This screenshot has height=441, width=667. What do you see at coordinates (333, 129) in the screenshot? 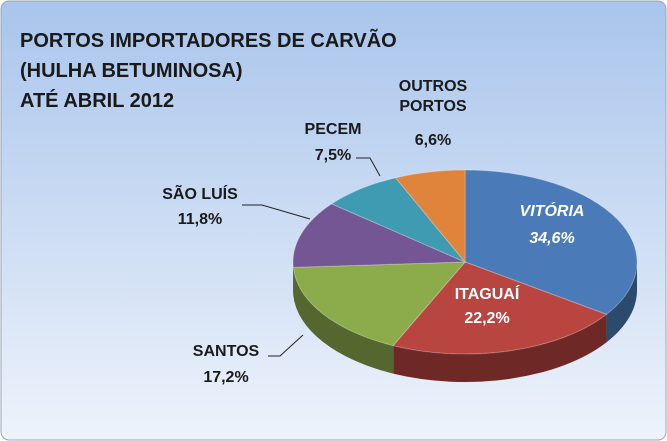
I see `slice-label: PECEM` at bounding box center [333, 129].